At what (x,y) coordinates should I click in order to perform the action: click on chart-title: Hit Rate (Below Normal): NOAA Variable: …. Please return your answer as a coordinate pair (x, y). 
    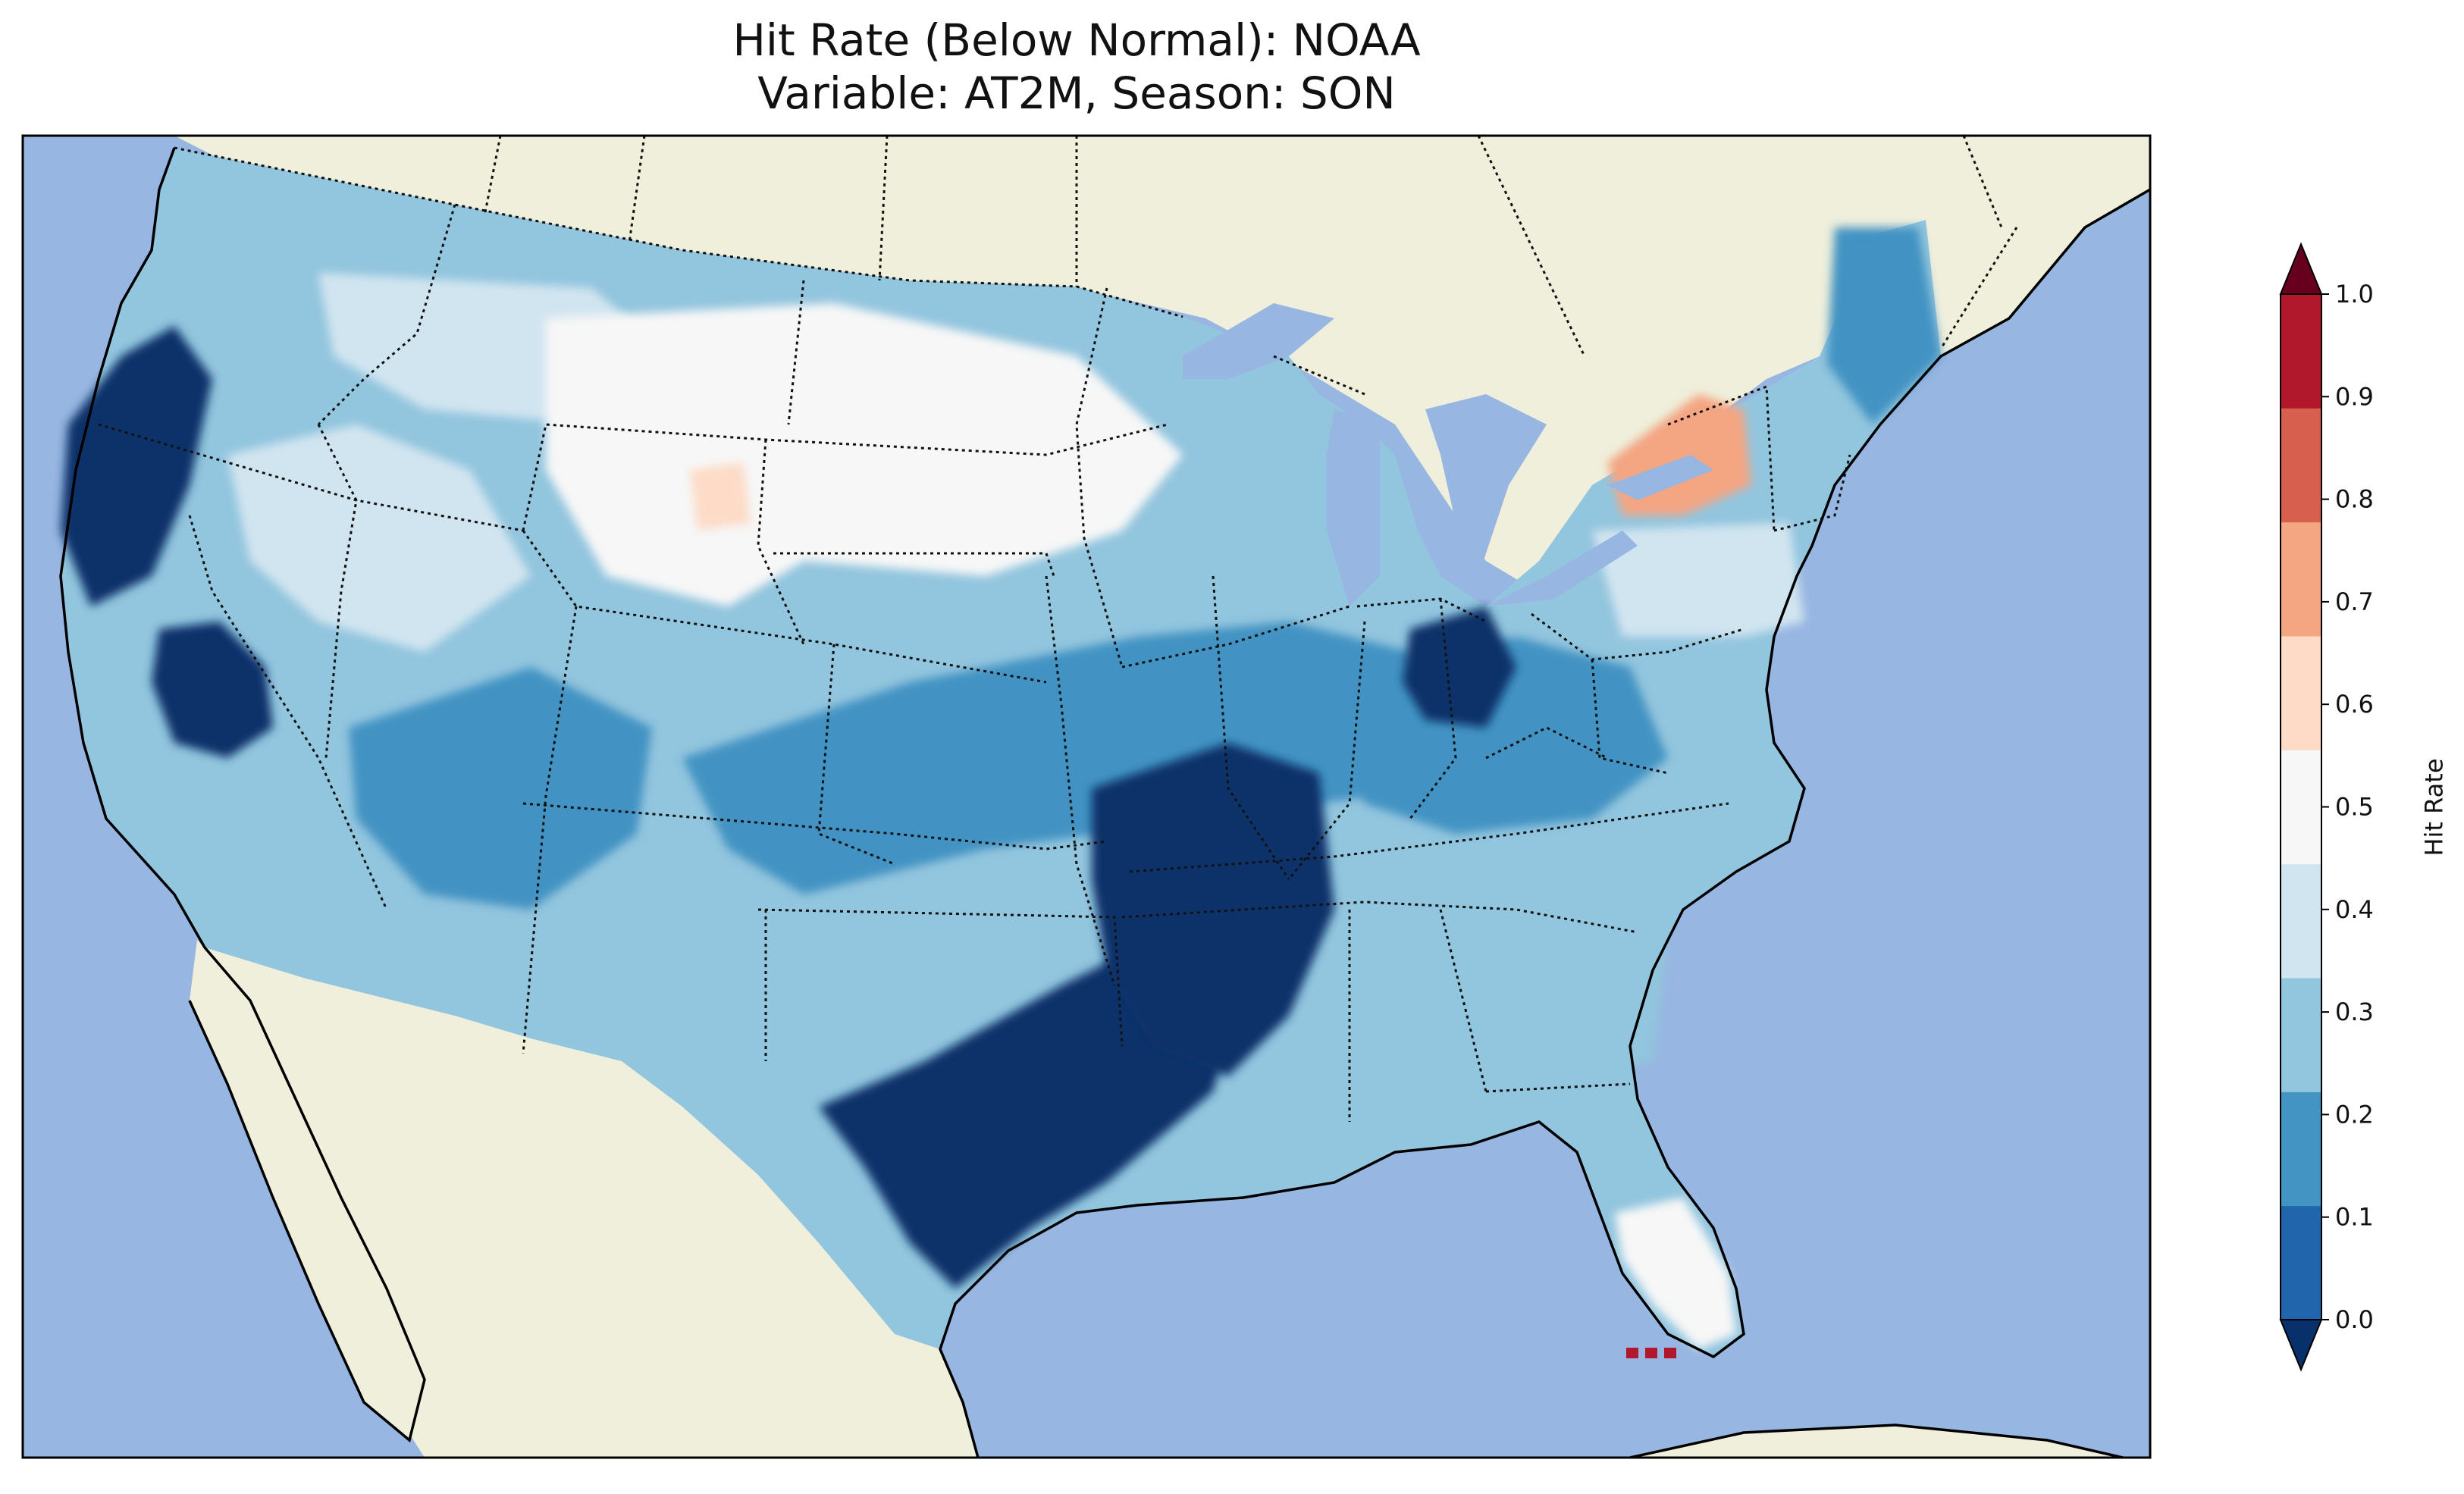
    Looking at the image, I should click on (1076, 67).